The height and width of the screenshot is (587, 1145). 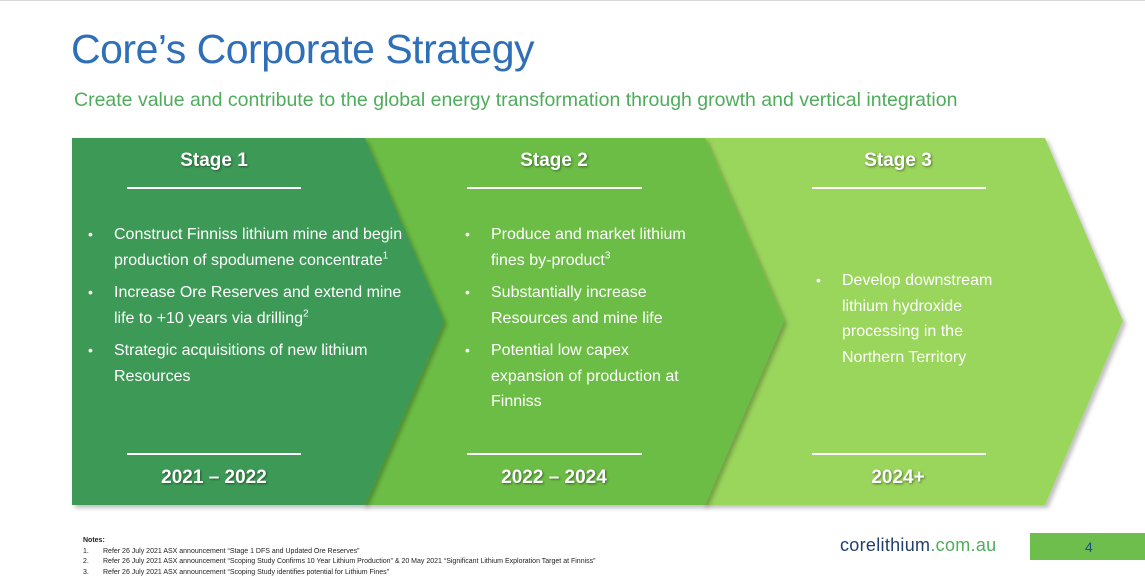 What do you see at coordinates (899, 454) in the screenshot?
I see `stage-3-bottom-rule` at bounding box center [899, 454].